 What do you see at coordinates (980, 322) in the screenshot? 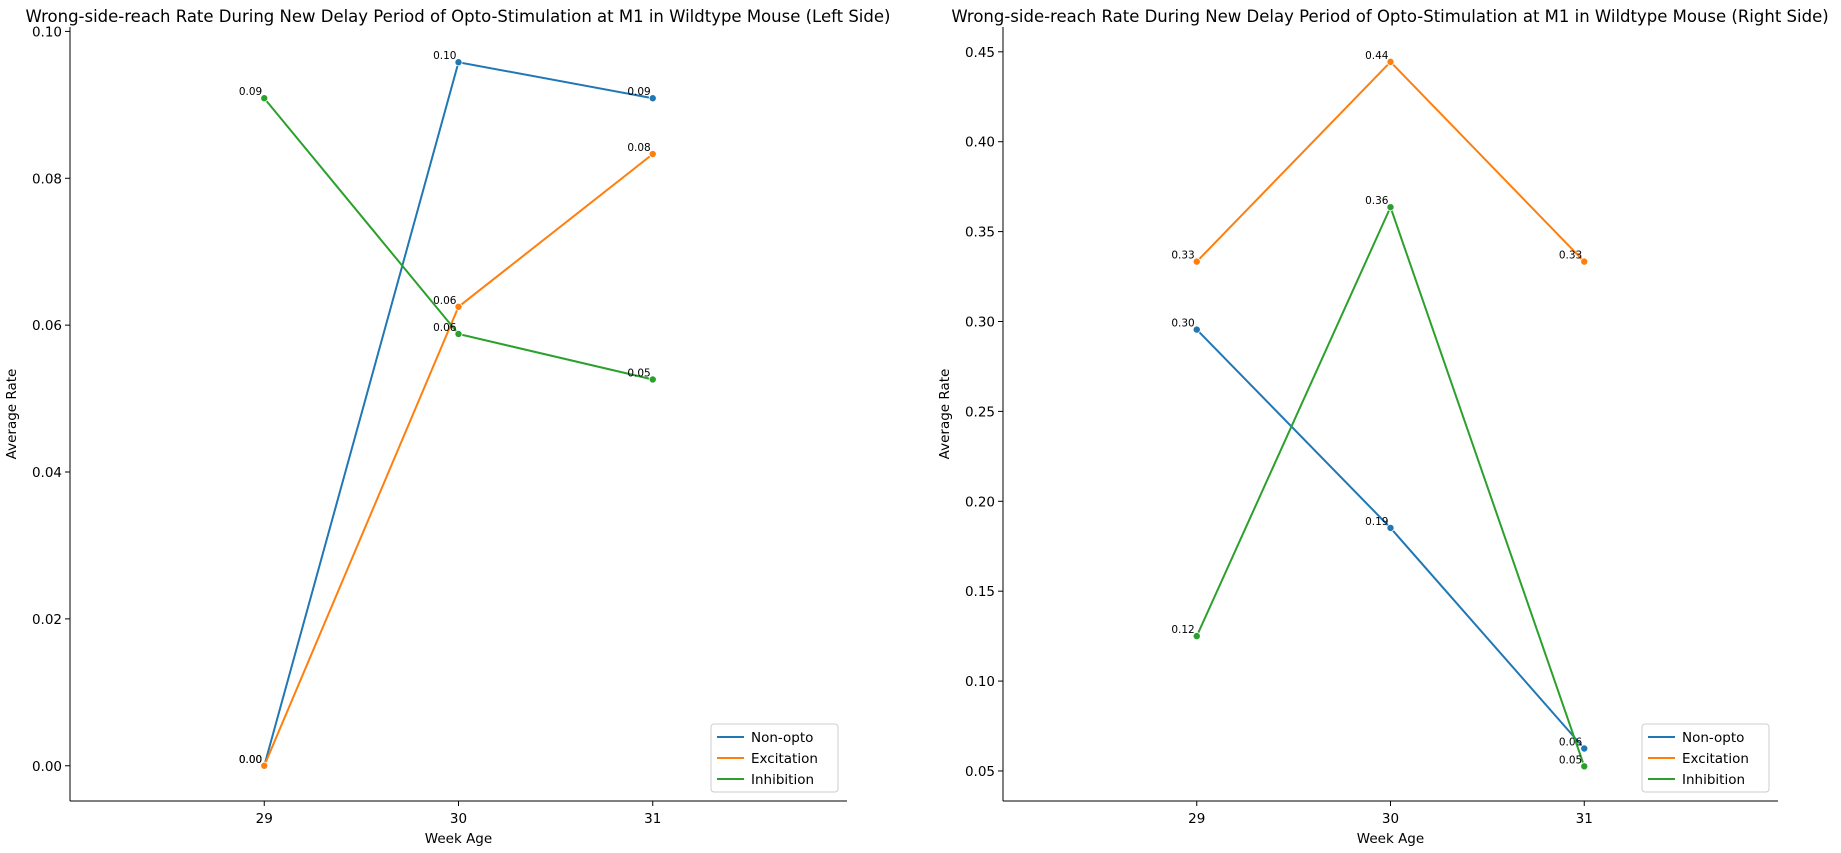
I see `y-tick-label: 0.30` at bounding box center [980, 322].